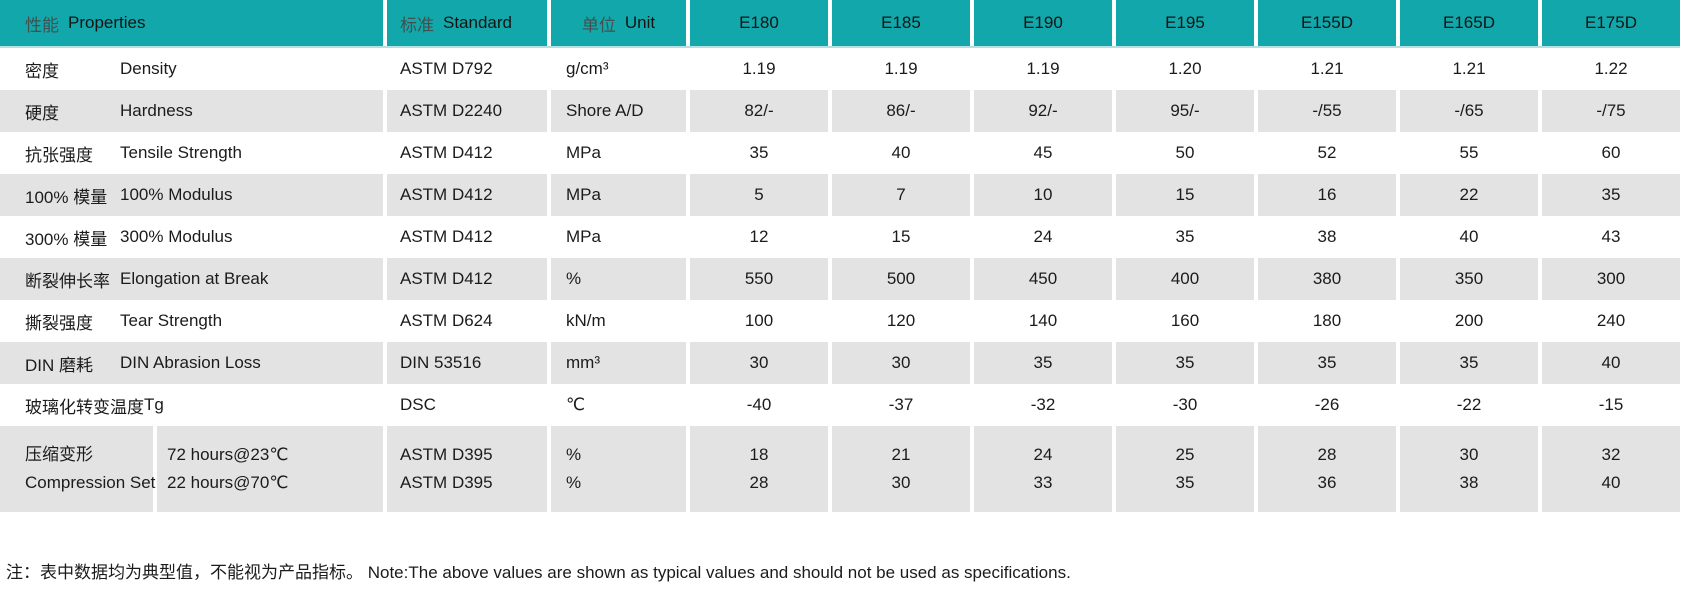  I want to click on value-cell-e195: 50, so click(1185, 152).